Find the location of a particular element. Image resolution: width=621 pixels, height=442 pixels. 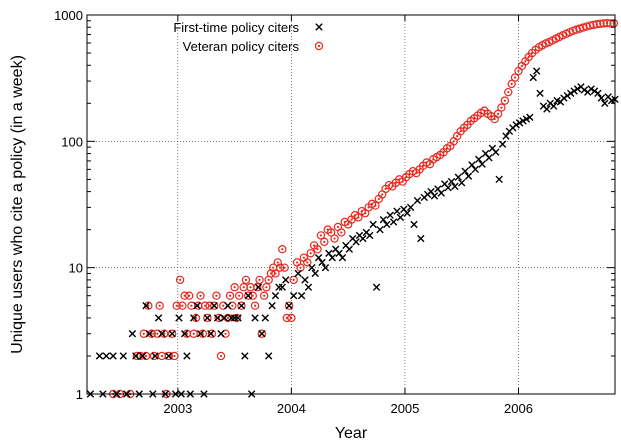

legend-label-first-time: First-time policy citers is located at coordinates (236, 27).